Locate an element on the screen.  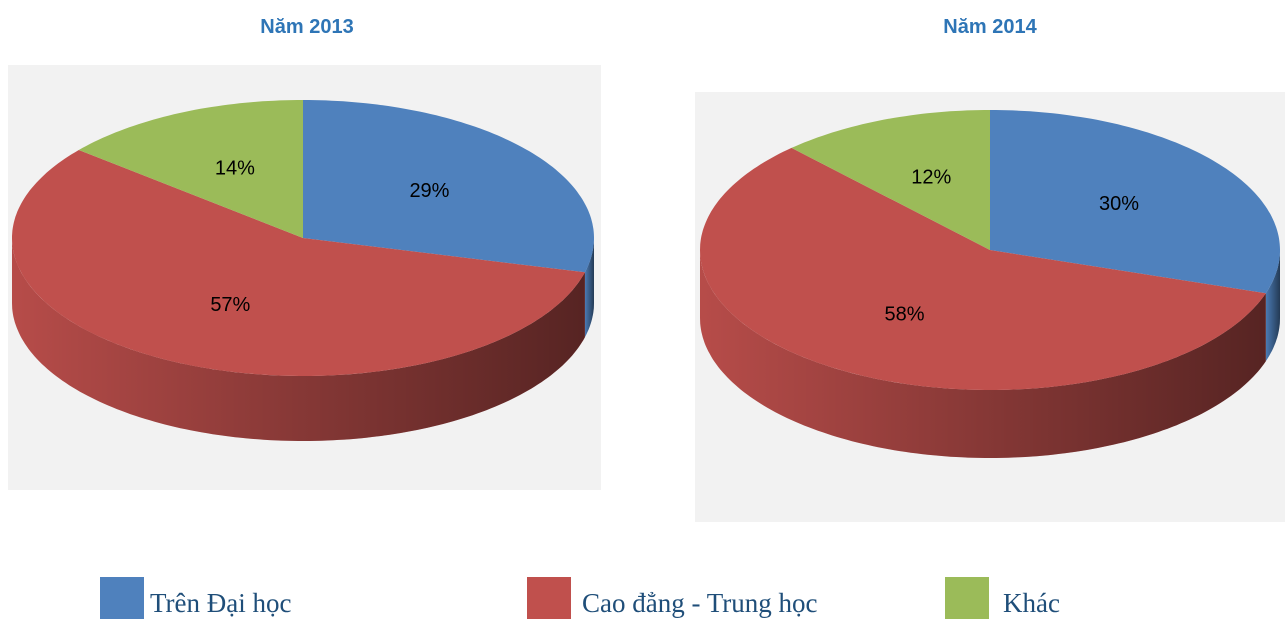
chart-title: Năm 2013 is located at coordinates (306, 27).